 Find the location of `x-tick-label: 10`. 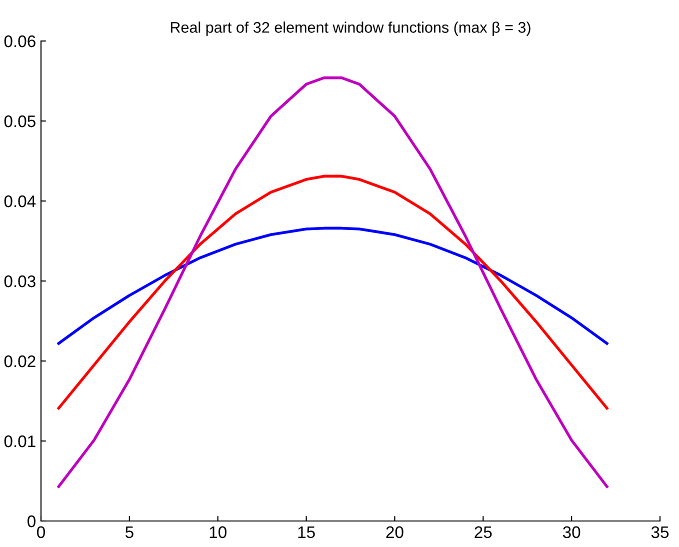

x-tick-label: 10 is located at coordinates (218, 532).